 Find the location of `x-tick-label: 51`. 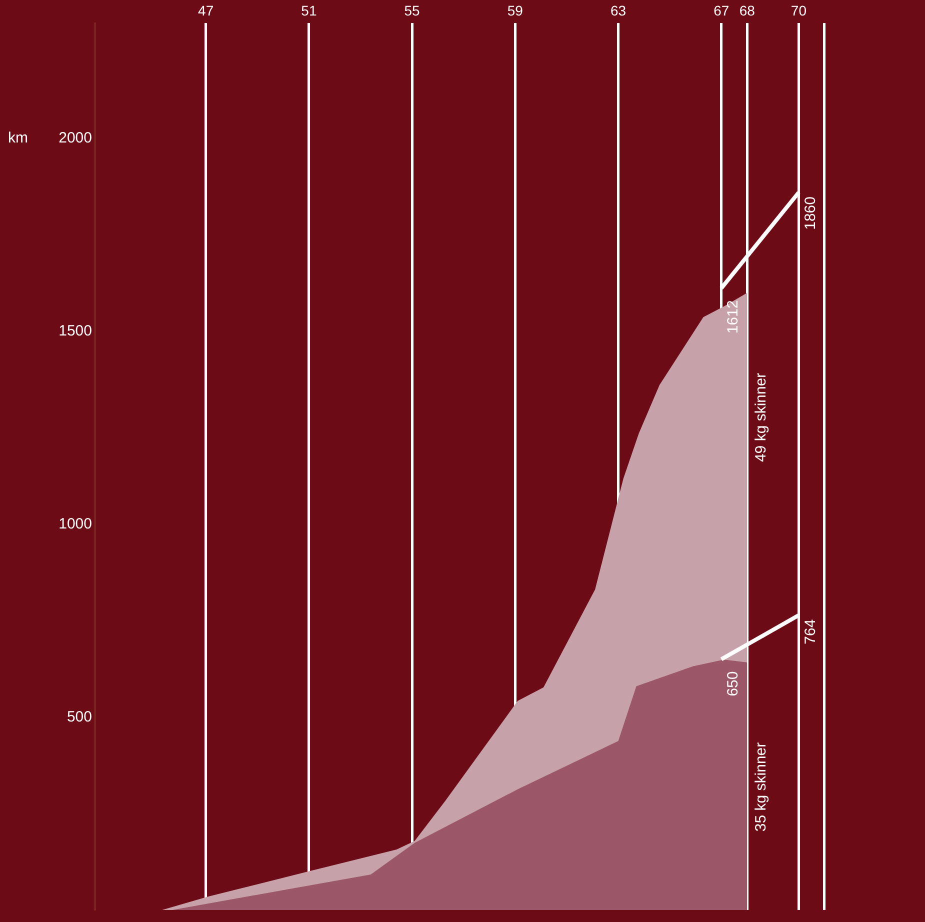

x-tick-label: 51 is located at coordinates (309, 10).